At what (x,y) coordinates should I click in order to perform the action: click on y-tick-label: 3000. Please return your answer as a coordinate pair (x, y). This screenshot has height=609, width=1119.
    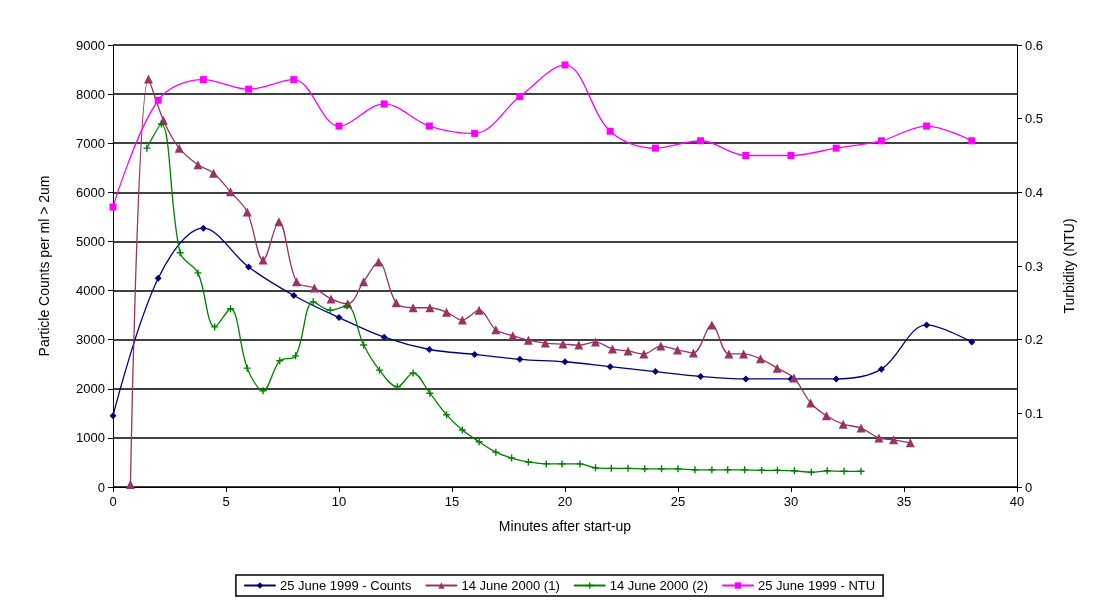
    Looking at the image, I should click on (90, 340).